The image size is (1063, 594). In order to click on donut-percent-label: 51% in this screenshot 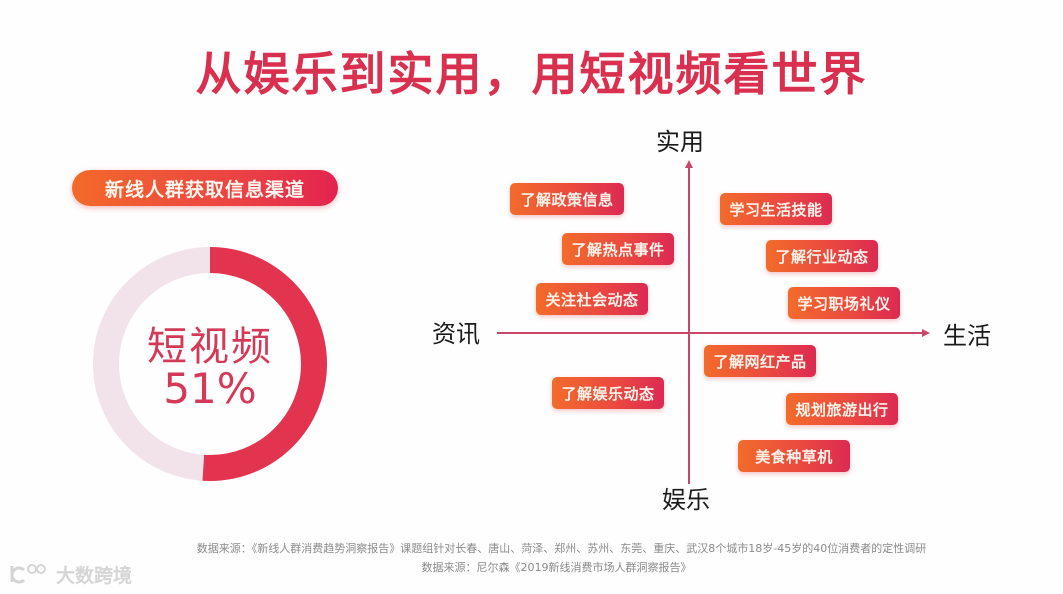, I will do `click(210, 388)`.